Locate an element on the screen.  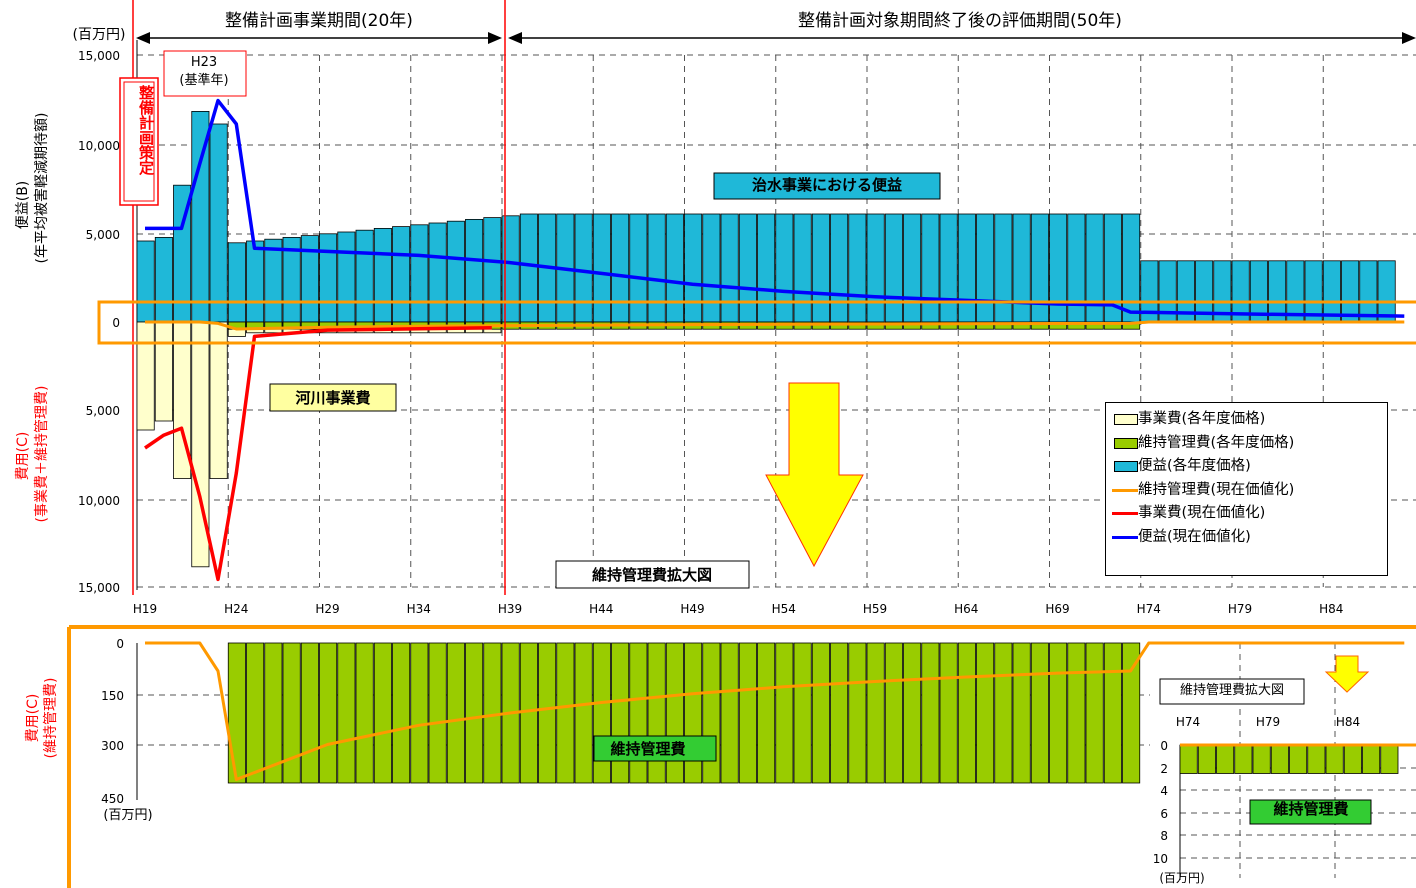
inset-y-tick-label: 10 is located at coordinates (1160, 859).